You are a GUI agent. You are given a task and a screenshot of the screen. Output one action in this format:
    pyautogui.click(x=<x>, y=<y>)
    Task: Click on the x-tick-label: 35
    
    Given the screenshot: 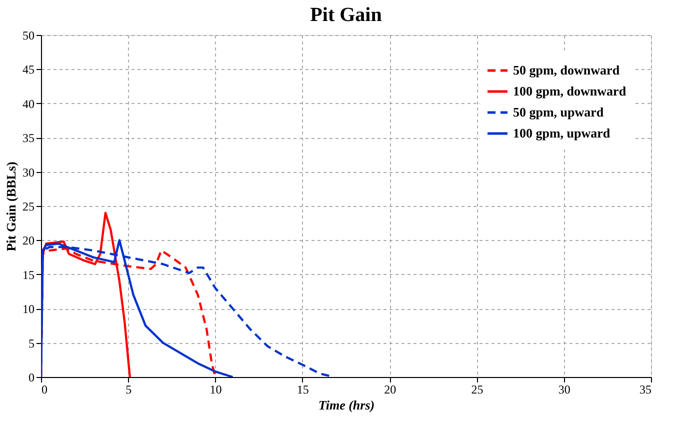 What is the action you would take?
    pyautogui.click(x=646, y=389)
    